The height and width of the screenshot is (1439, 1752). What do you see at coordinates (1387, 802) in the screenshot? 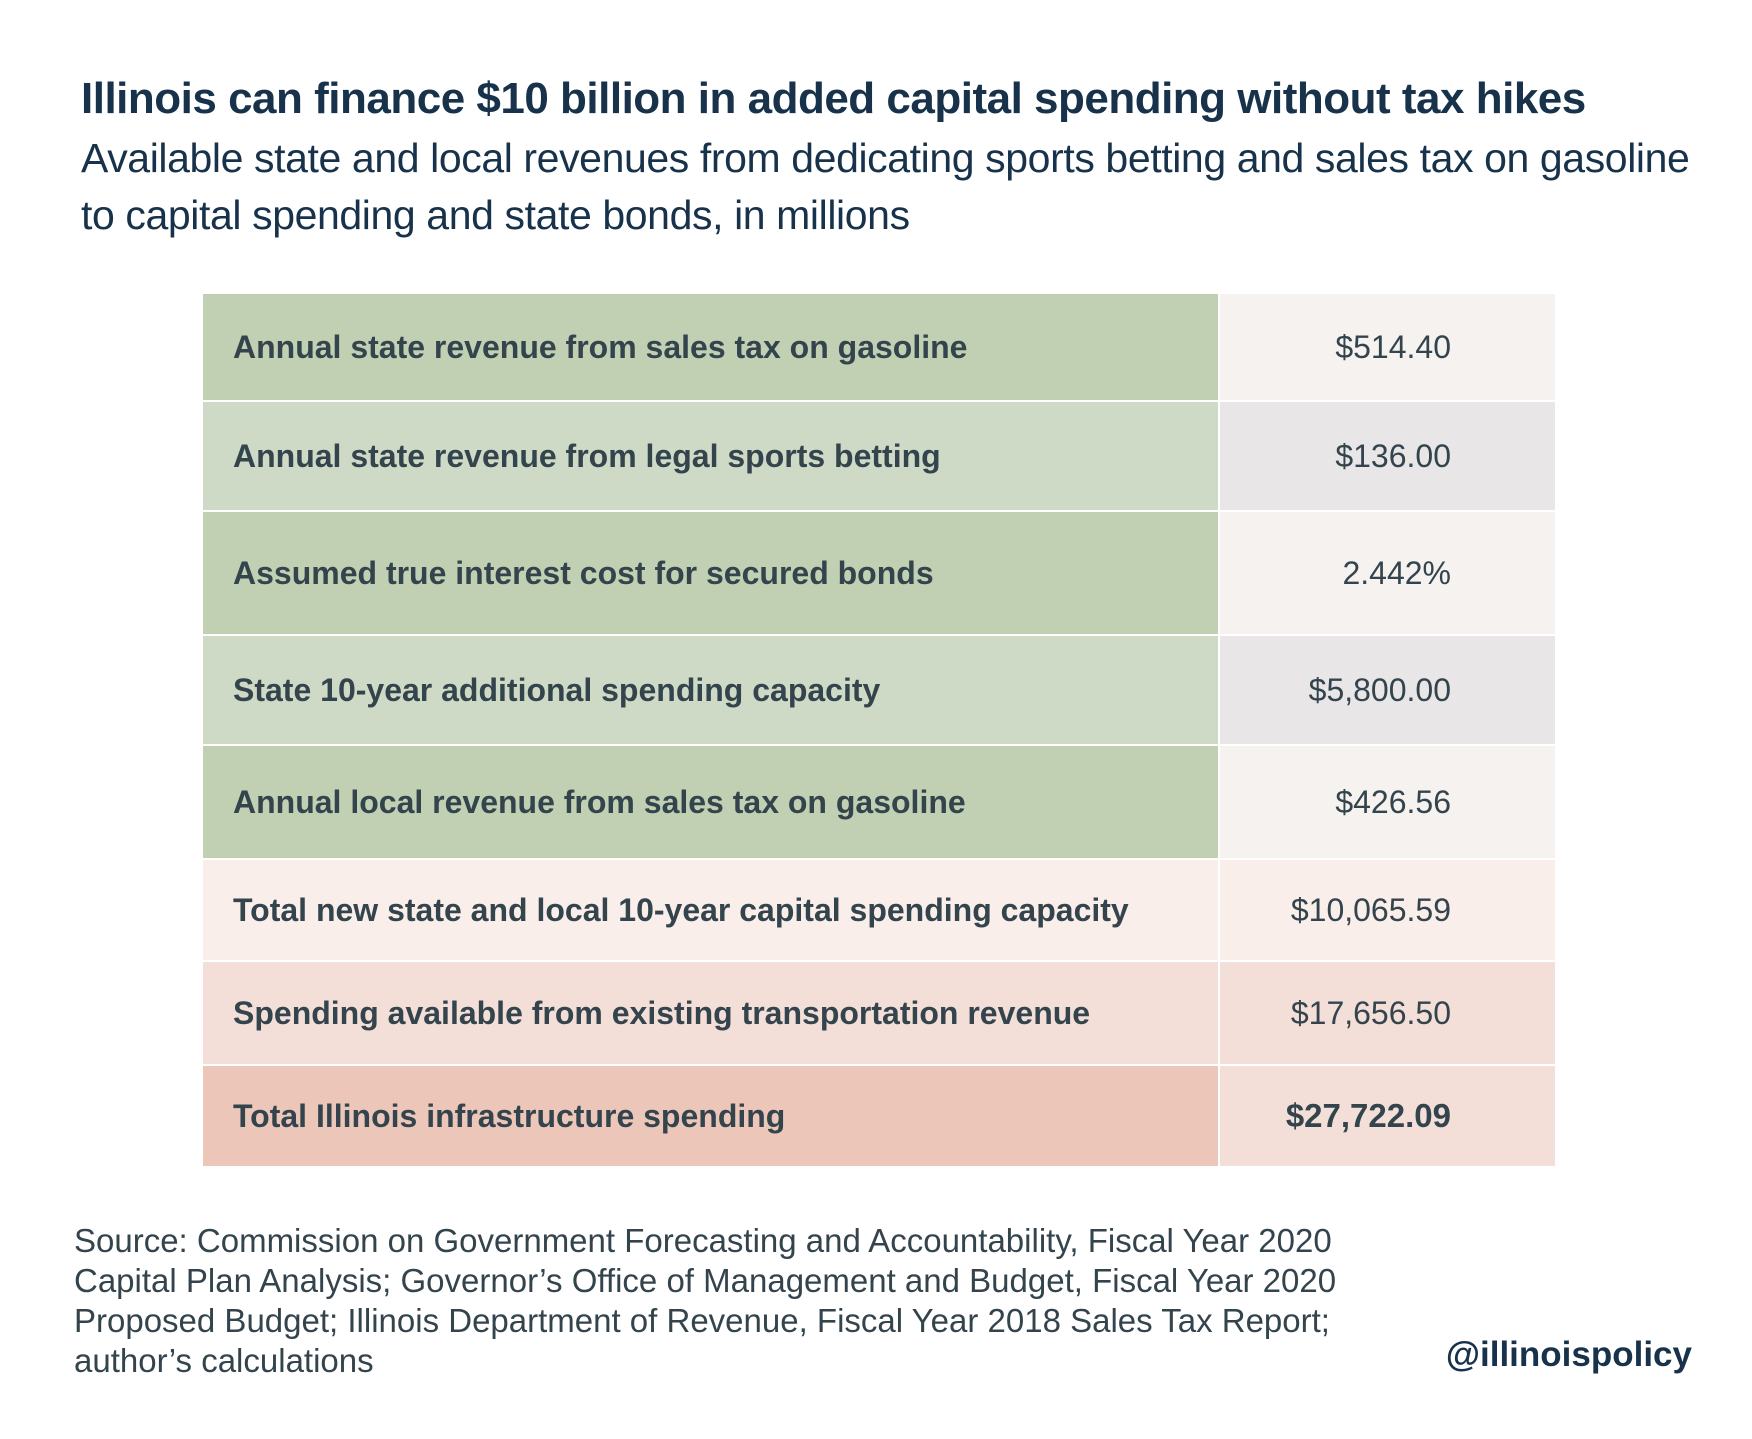
I see `row-value: $426.56` at bounding box center [1387, 802].